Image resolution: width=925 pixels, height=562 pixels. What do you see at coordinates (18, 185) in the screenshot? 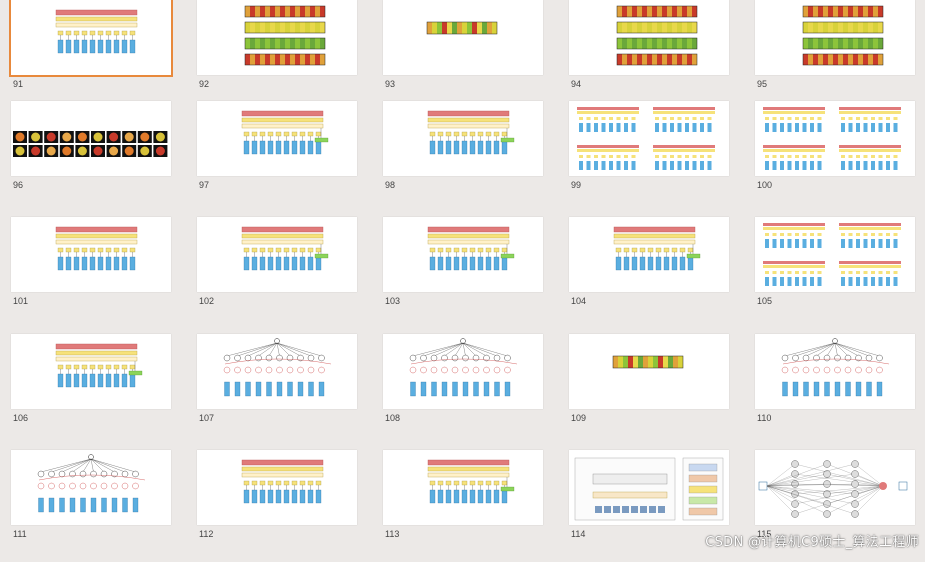
I see `slide-number: 96` at bounding box center [18, 185].